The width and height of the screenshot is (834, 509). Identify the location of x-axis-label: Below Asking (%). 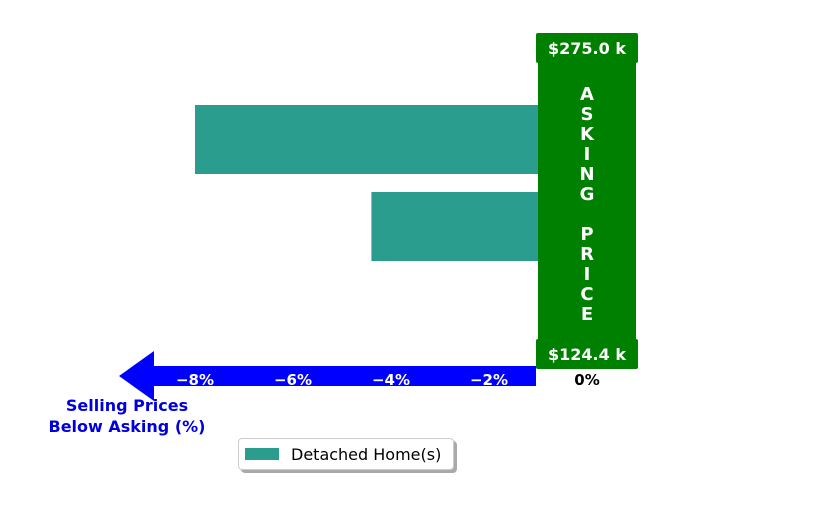
(127, 426).